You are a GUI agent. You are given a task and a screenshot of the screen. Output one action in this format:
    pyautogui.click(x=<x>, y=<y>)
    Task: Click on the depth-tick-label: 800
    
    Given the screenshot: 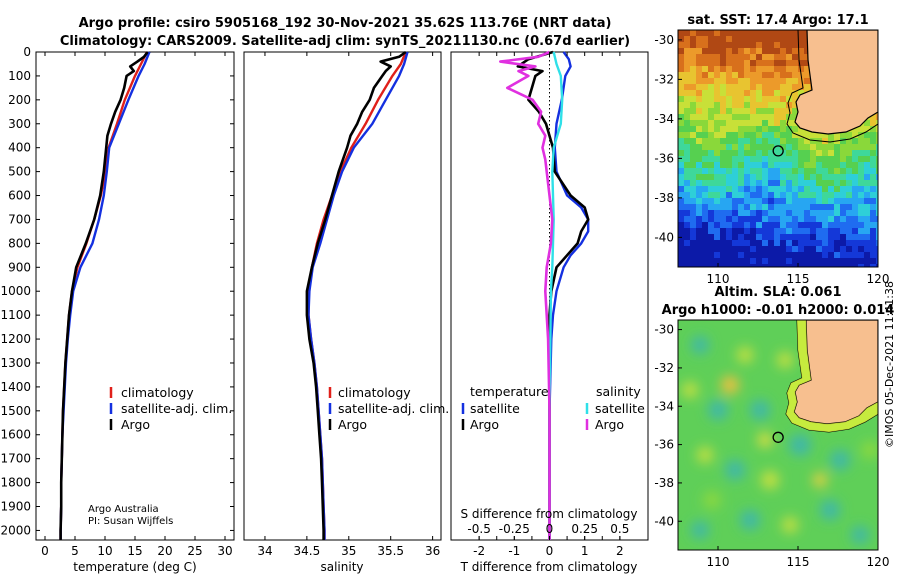 What is the action you would take?
    pyautogui.click(x=19, y=243)
    